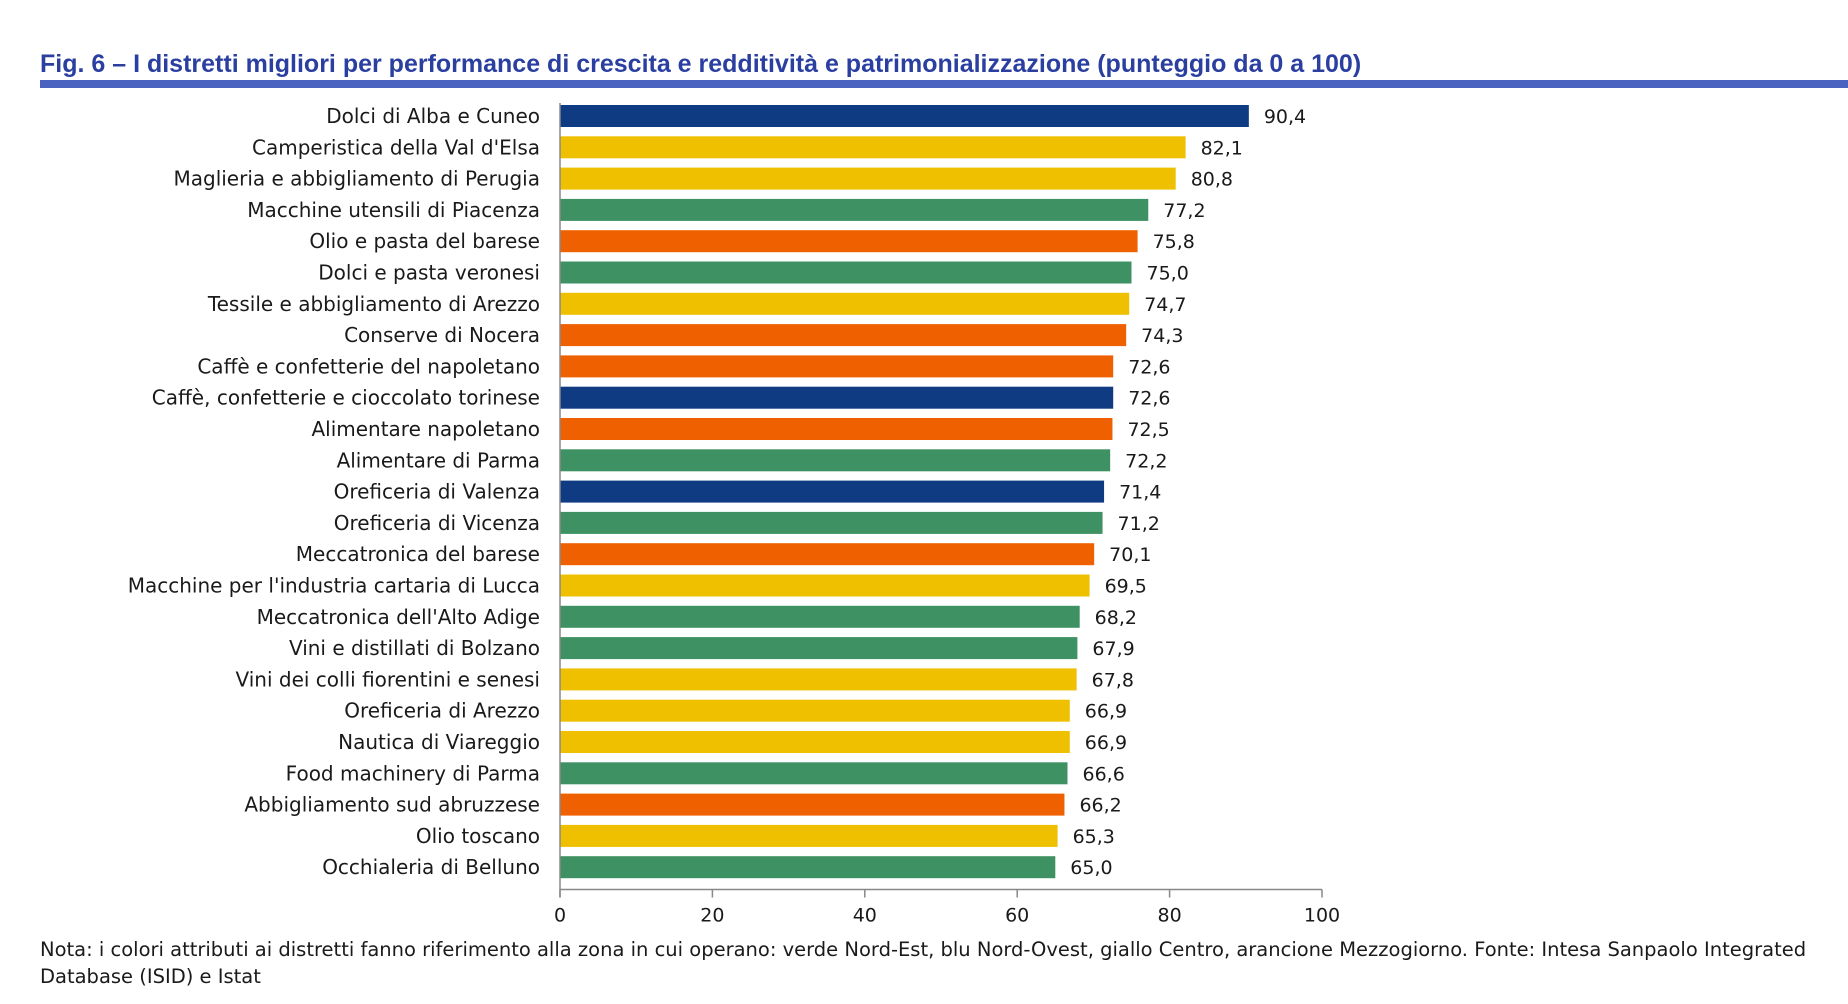  Describe the element at coordinates (398, 617) in the screenshot. I see `category-label: Meccatronica dell'Alto Adige` at that location.